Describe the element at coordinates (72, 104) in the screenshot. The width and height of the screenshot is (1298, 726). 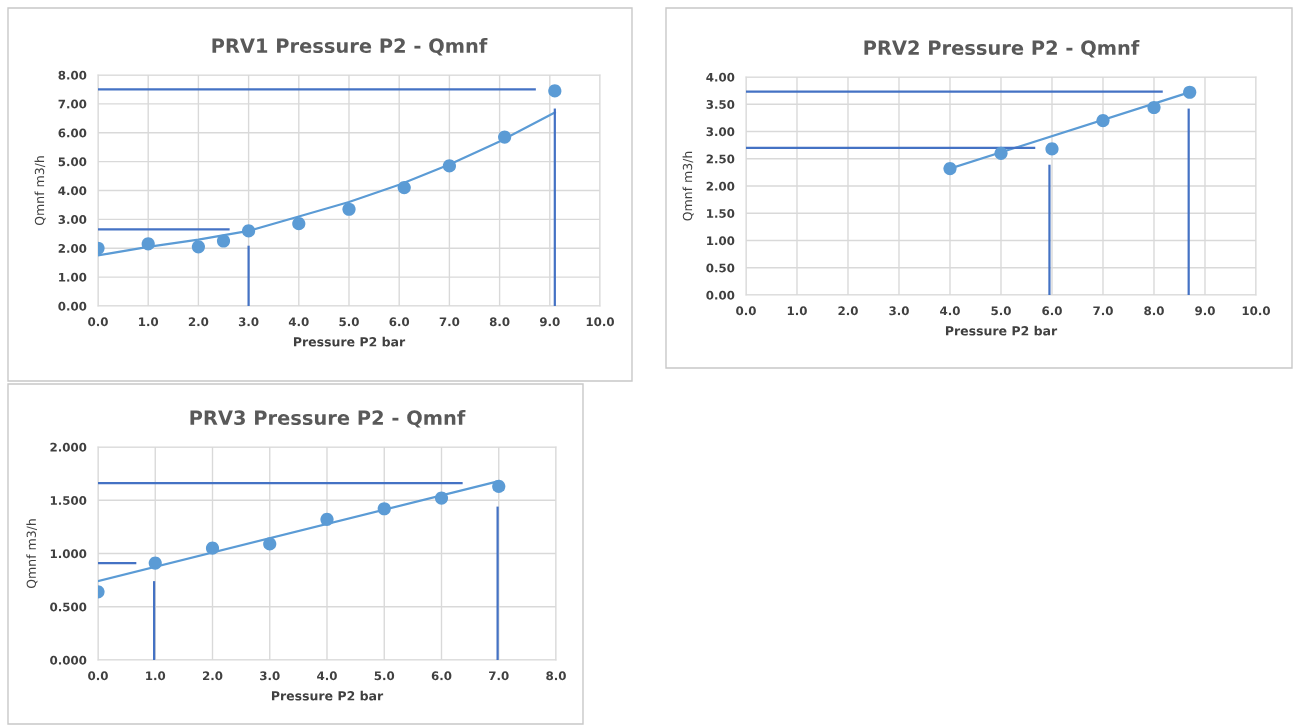
I see `y-tick-label: 7.00` at that location.